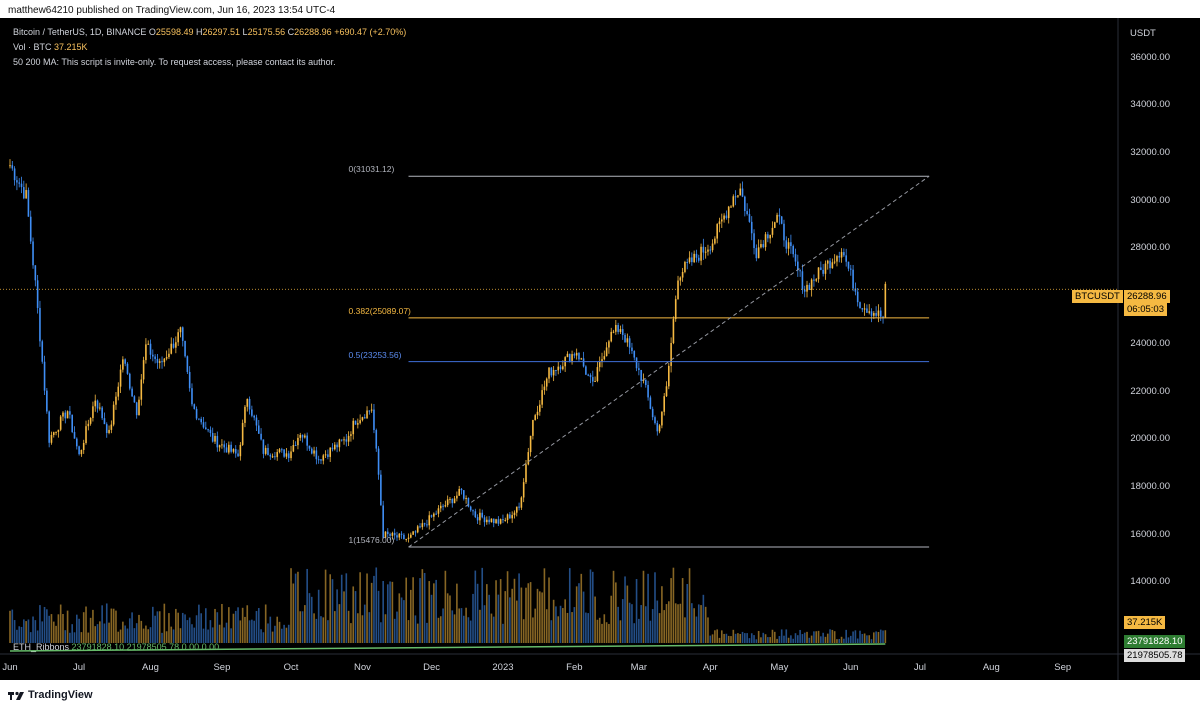 This screenshot has height=710, width=1200. Describe the element at coordinates (60, 695) in the screenshot. I see `tradingview-brand: TradingView` at that location.